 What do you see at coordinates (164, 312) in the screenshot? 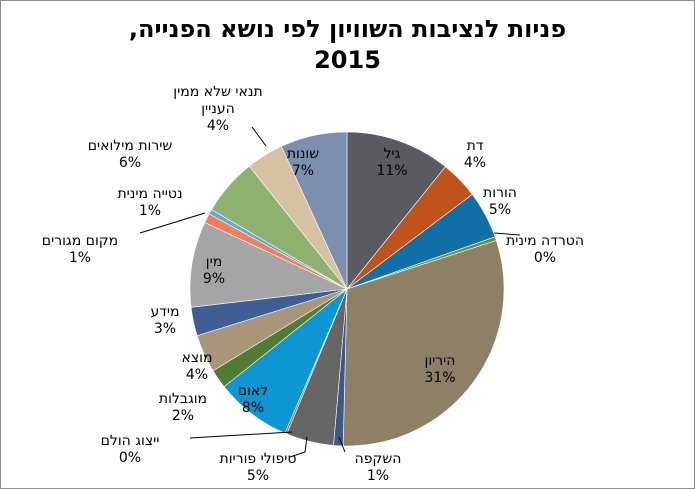
I see `slice-name-11: מידע` at bounding box center [164, 312].